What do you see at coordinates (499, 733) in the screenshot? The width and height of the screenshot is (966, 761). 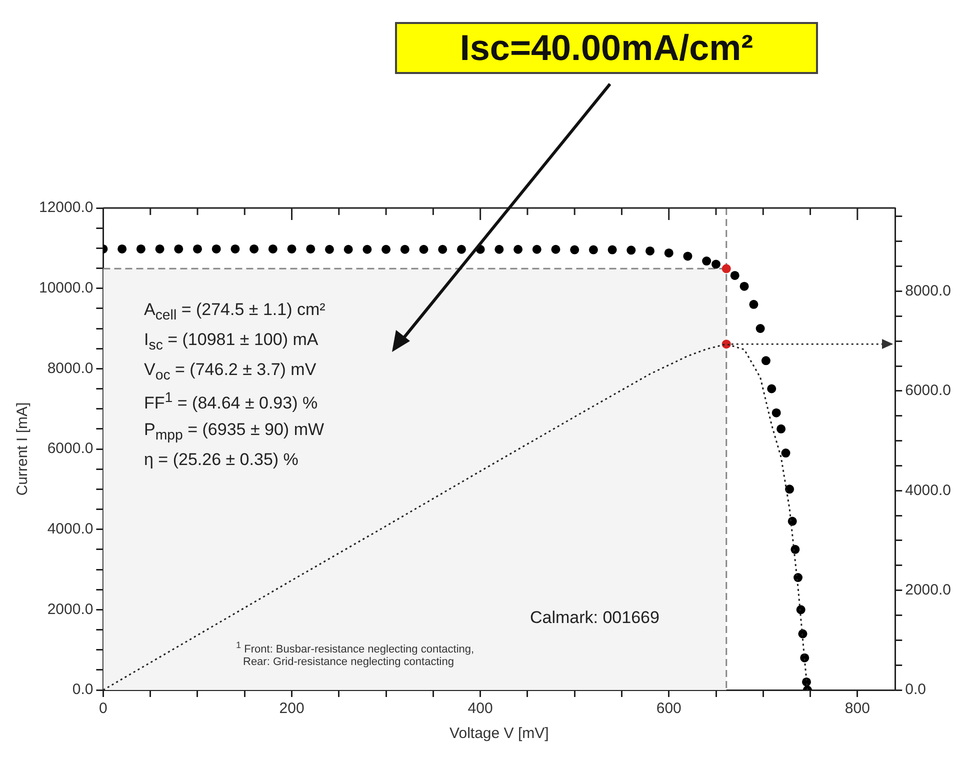 I see `x-axis-title: Voltage V [mV]` at bounding box center [499, 733].